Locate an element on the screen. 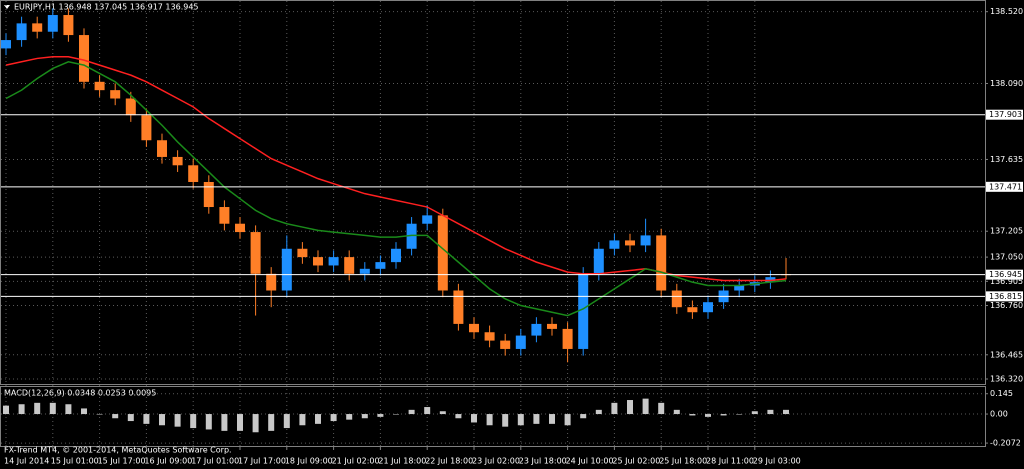 The height and width of the screenshot is (469, 1024). x-tick-label: 21 Jul 18:00 is located at coordinates (402, 461).